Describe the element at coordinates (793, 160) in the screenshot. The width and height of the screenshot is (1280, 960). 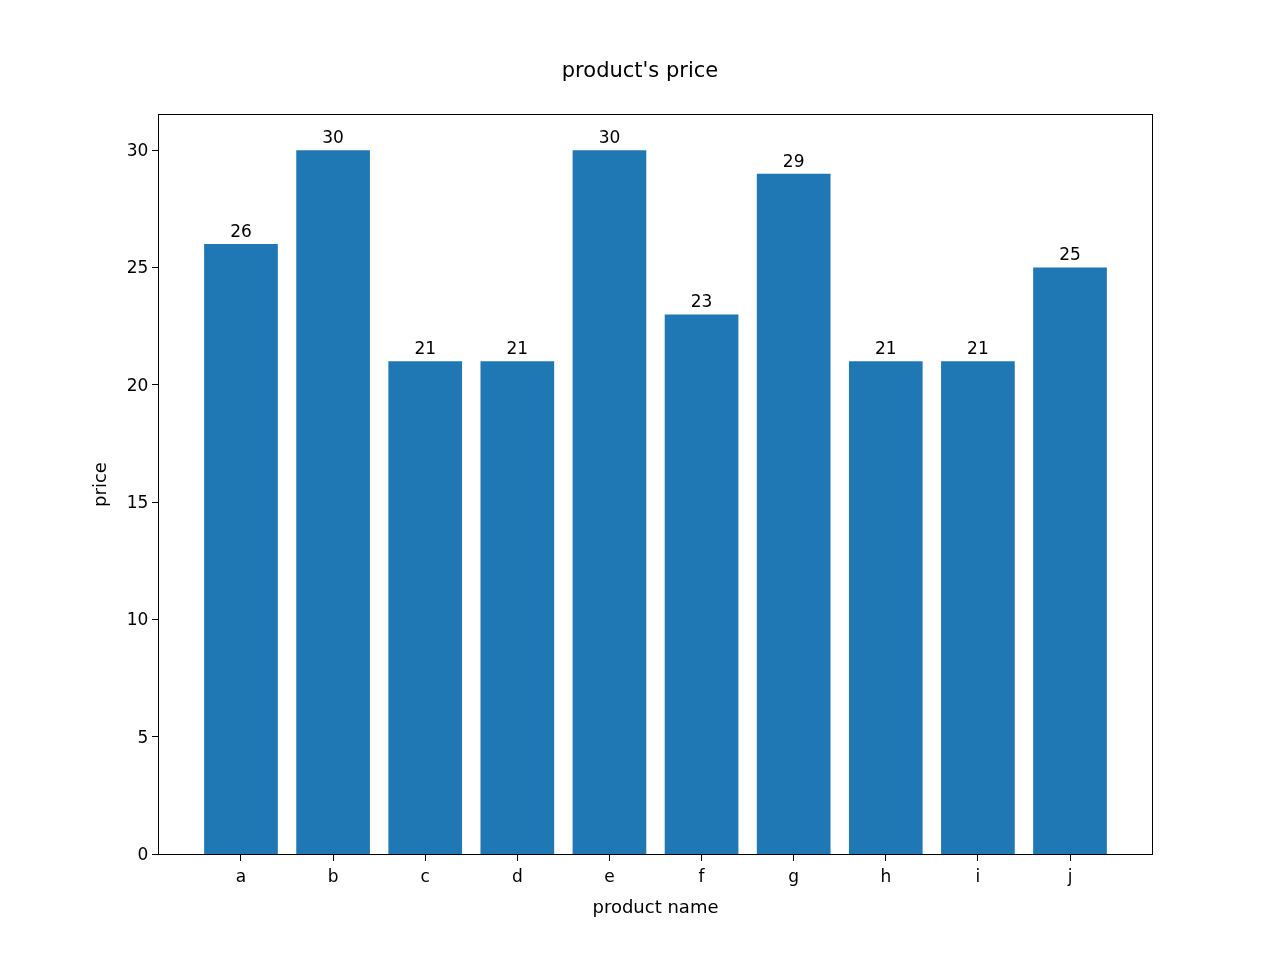
I see `data-label: 29` at that location.